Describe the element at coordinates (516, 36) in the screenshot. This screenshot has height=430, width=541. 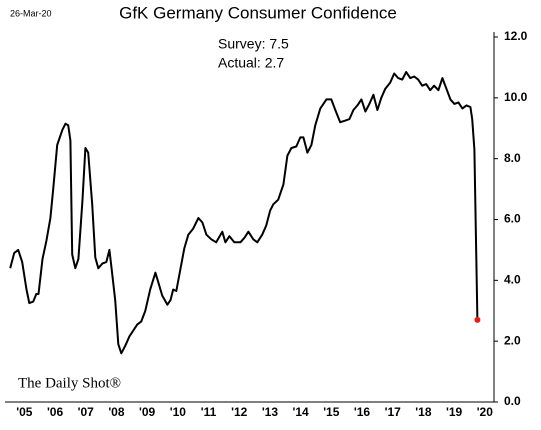
I see `y-tick-label: 12.0` at that location.